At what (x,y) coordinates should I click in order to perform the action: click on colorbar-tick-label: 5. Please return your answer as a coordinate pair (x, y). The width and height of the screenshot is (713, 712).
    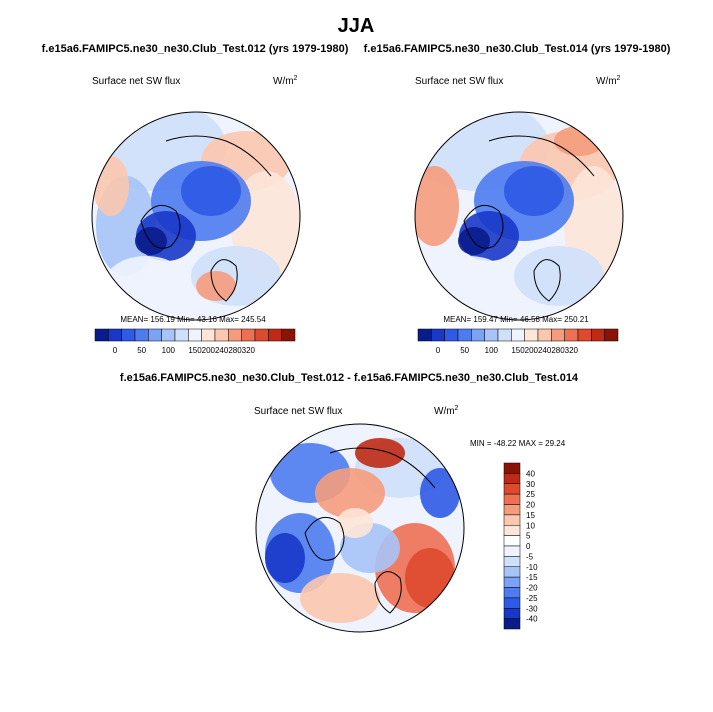
    Looking at the image, I should click on (528, 536).